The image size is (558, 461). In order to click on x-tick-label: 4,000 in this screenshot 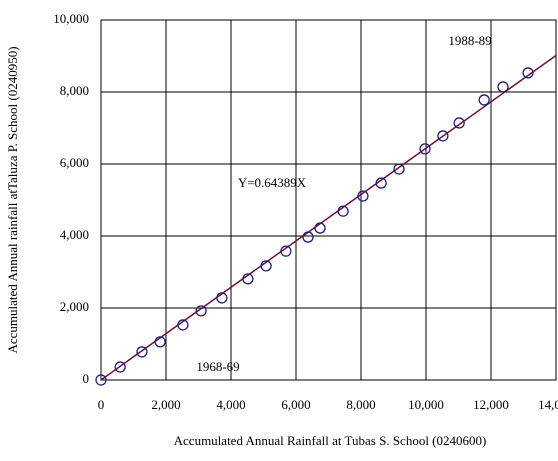, I will do `click(230, 404)`.